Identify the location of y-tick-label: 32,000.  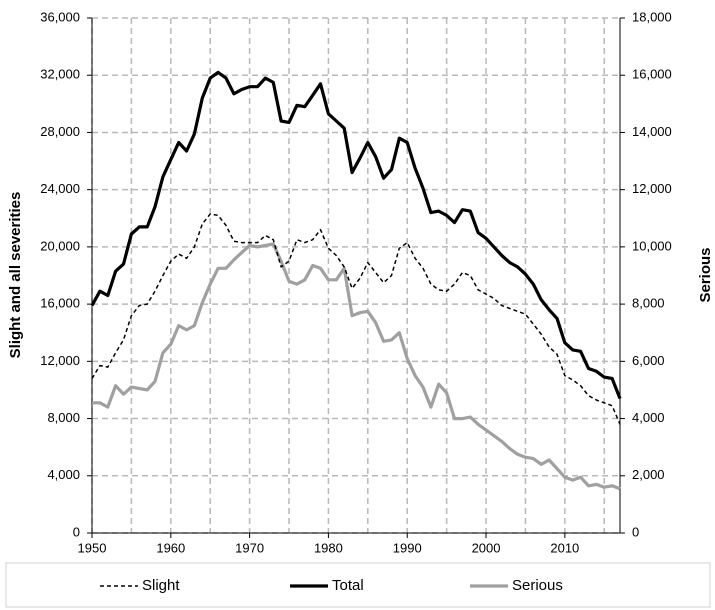
(60, 74).